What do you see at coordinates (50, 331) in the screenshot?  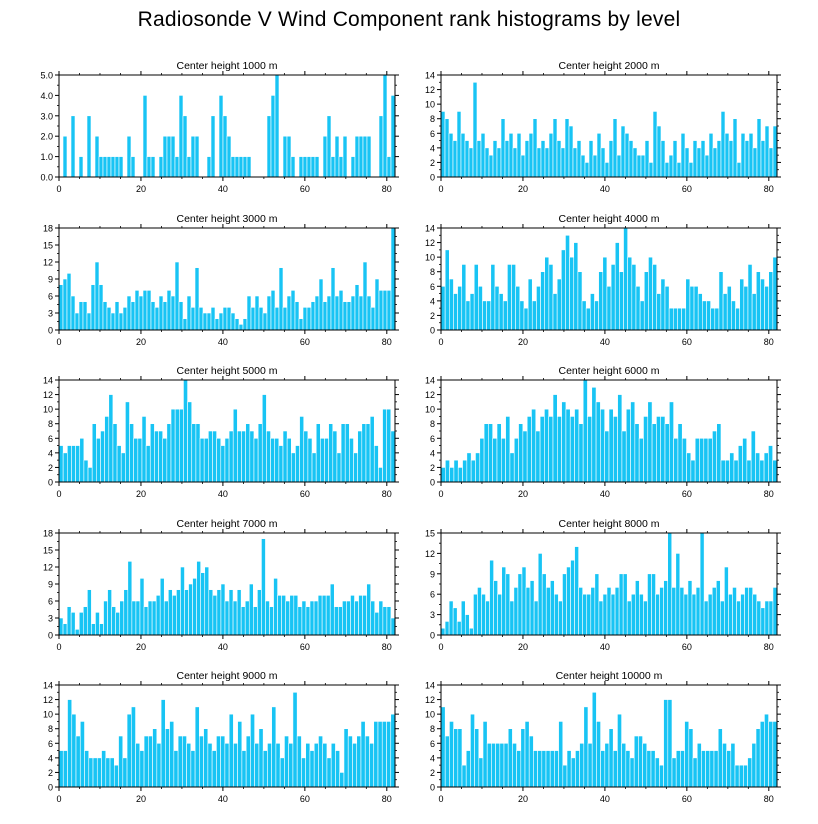 I see `y-tick-label: 0` at bounding box center [50, 331].